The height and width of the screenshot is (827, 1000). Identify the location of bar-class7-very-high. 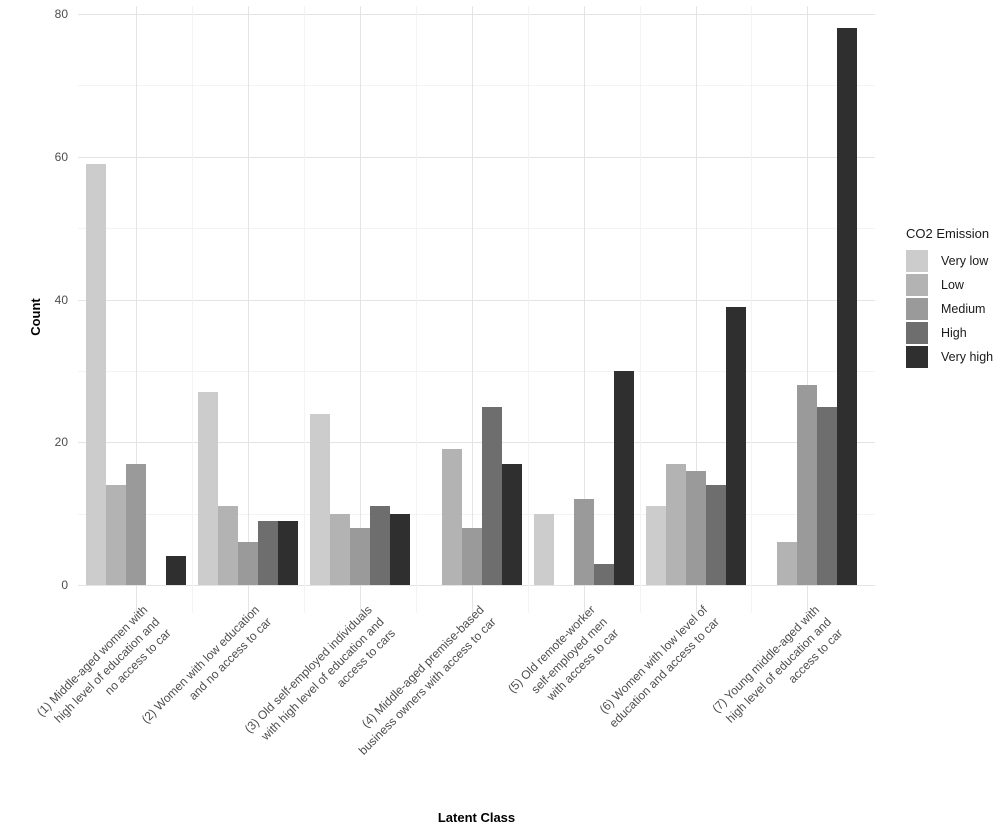
(847, 306).